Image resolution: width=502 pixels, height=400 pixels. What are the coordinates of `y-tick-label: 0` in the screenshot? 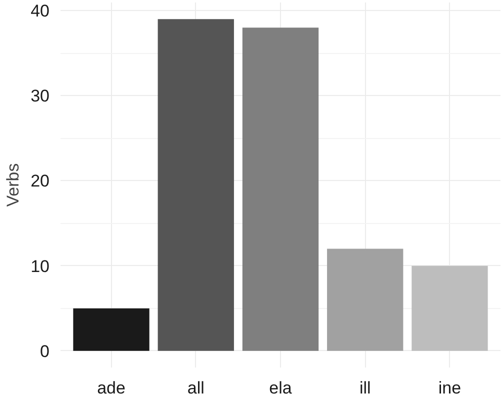 It's located at (45, 351).